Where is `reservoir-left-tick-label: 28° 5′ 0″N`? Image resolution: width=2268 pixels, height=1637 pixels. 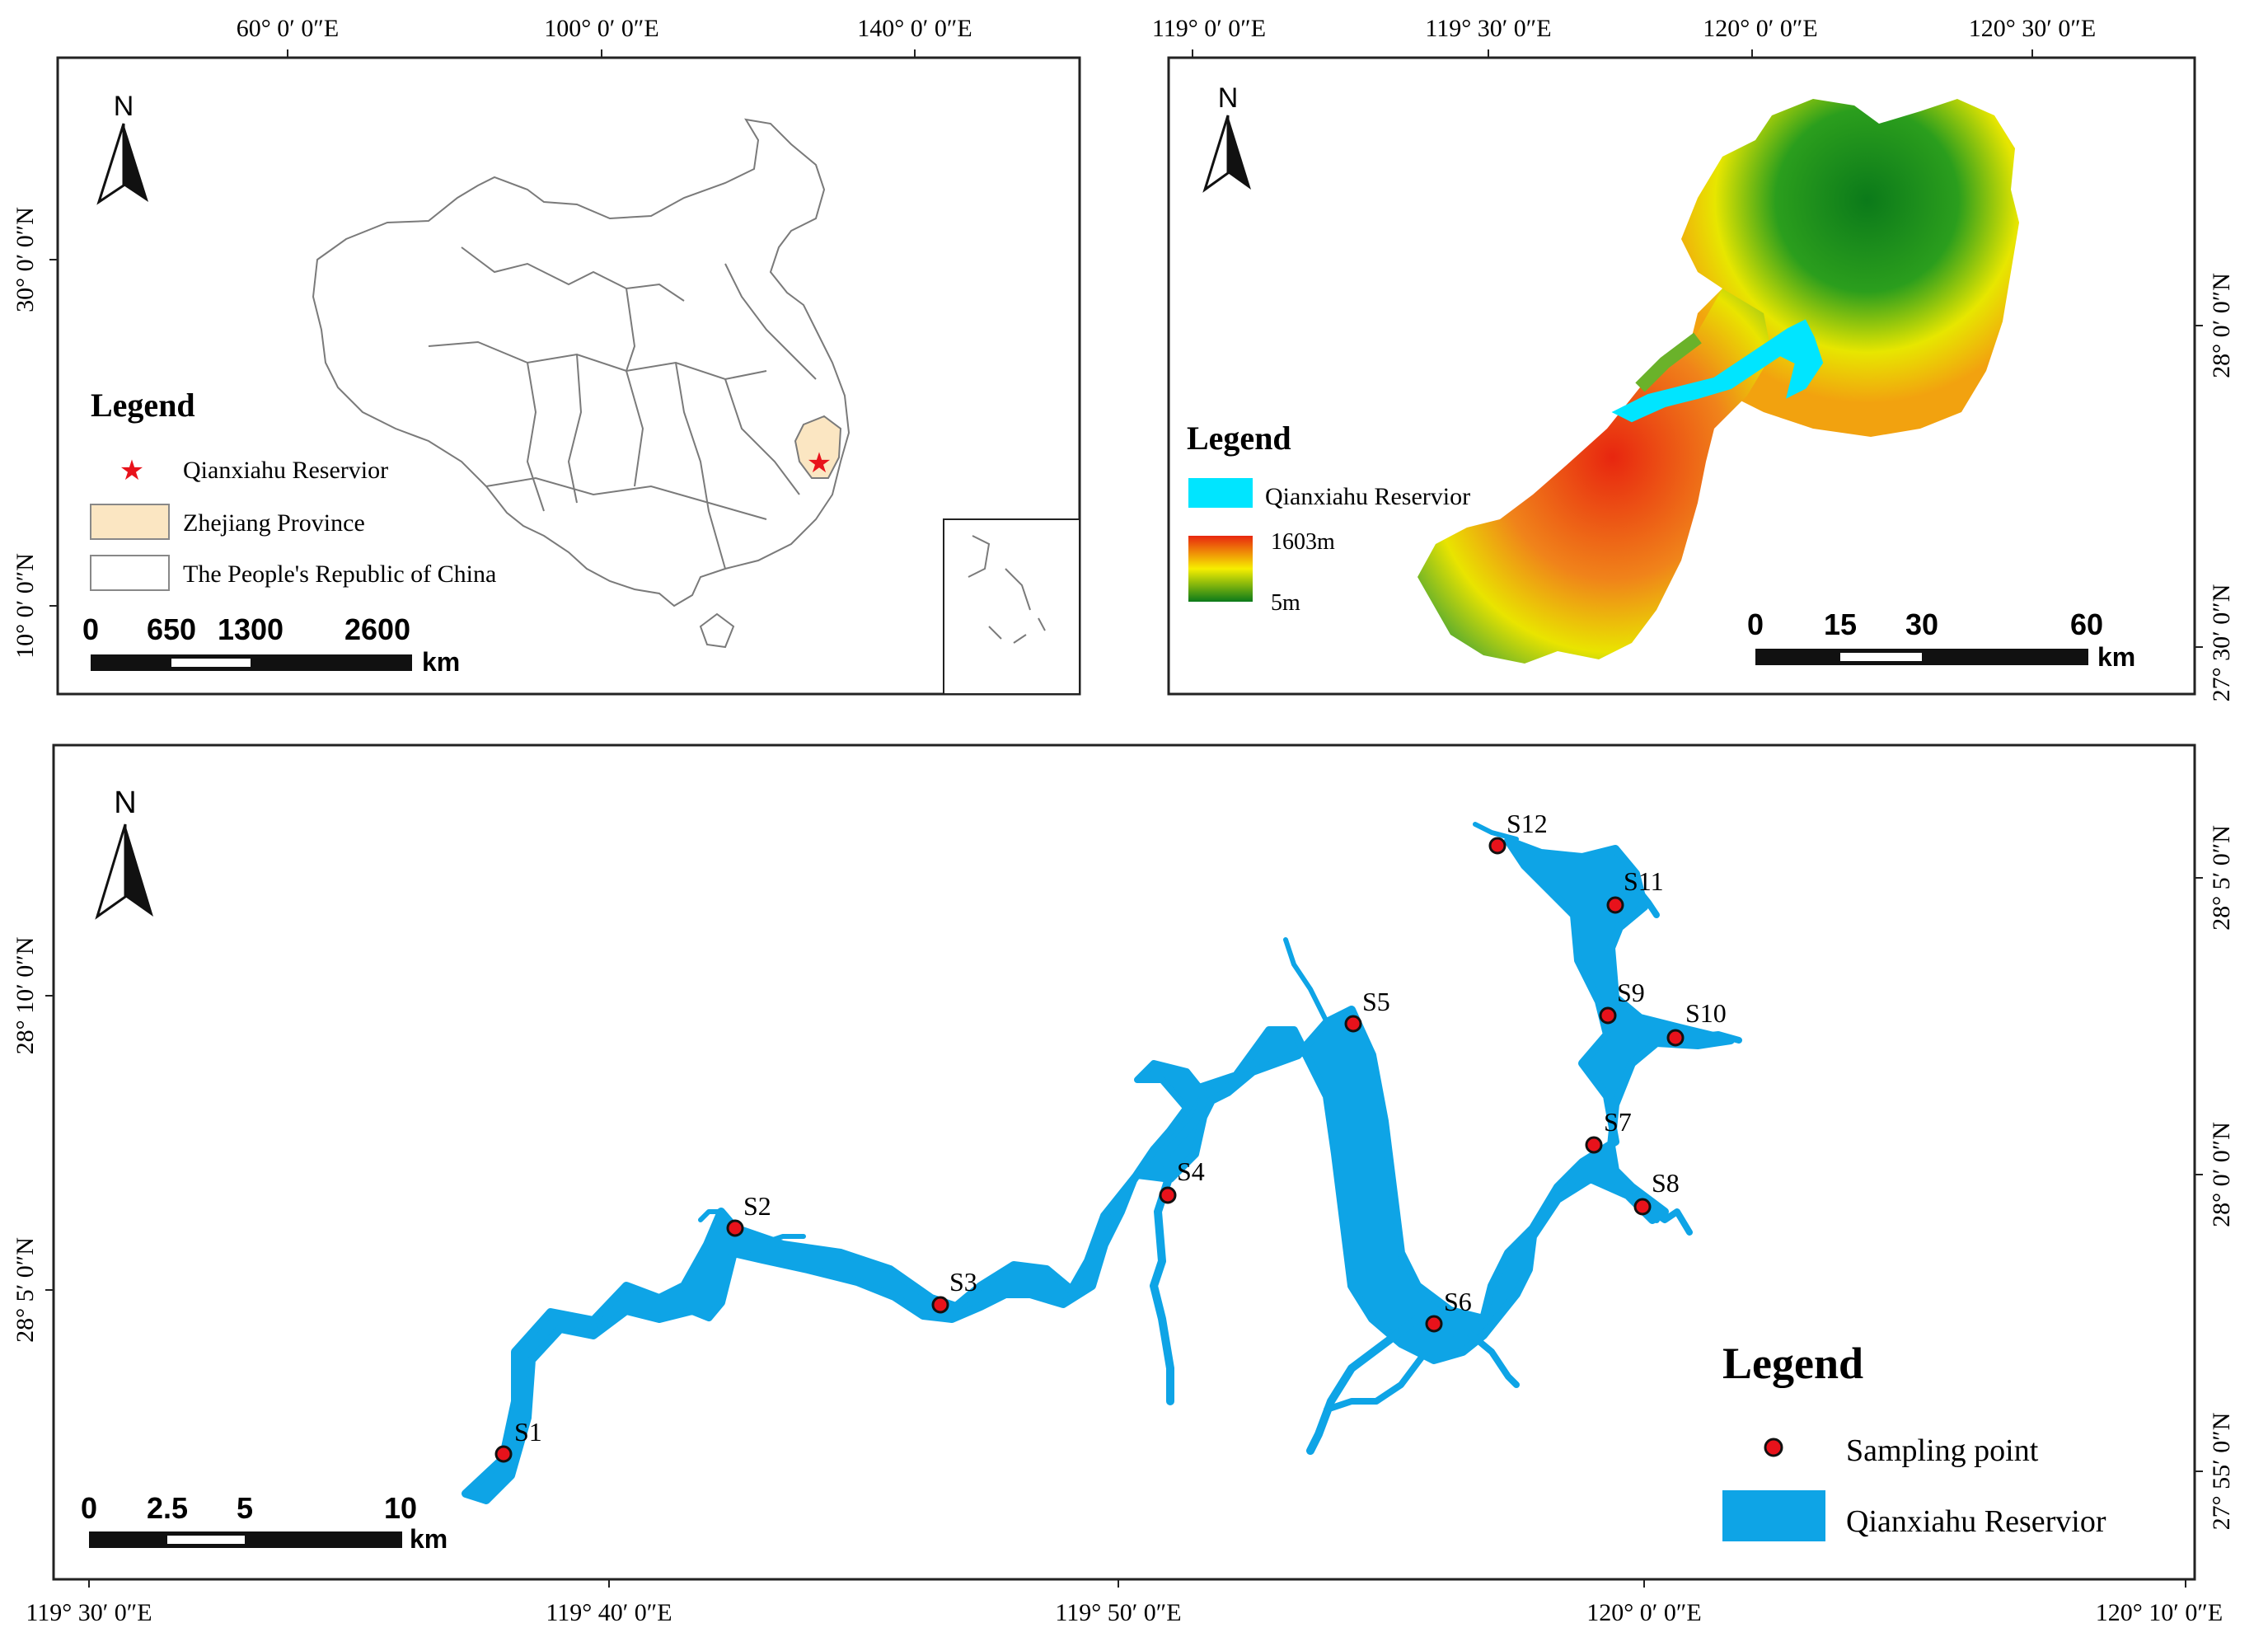 reservoir-left-tick-label: 28° 5′ 0″N is located at coordinates (25, 1290).